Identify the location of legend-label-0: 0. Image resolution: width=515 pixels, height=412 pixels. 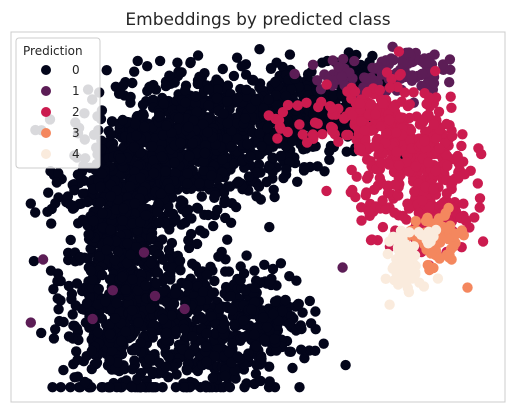
(76, 70).